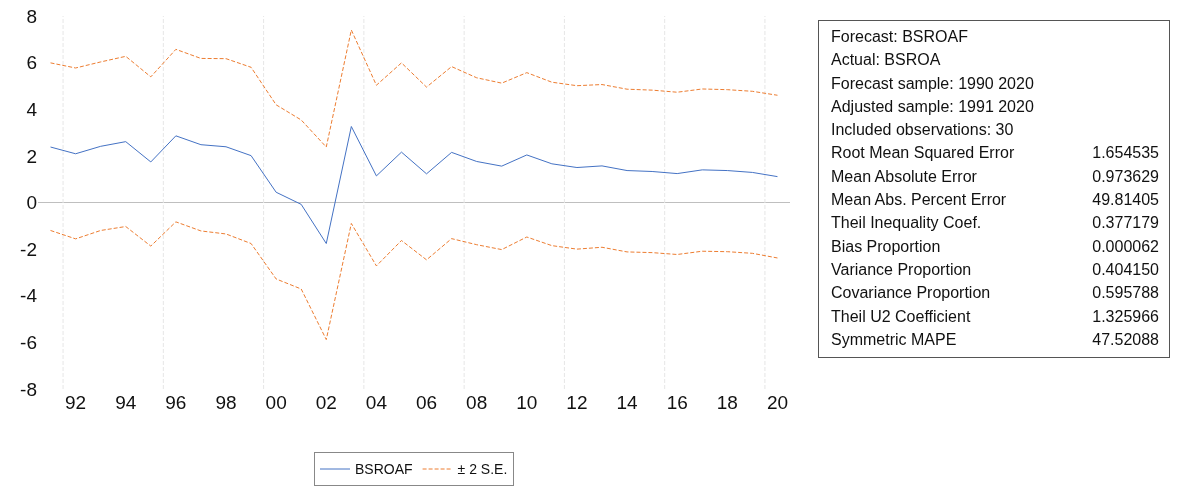 This screenshot has width=1184, height=498. Describe the element at coordinates (126, 402) in the screenshot. I see `x-tick-label: 94` at that location.